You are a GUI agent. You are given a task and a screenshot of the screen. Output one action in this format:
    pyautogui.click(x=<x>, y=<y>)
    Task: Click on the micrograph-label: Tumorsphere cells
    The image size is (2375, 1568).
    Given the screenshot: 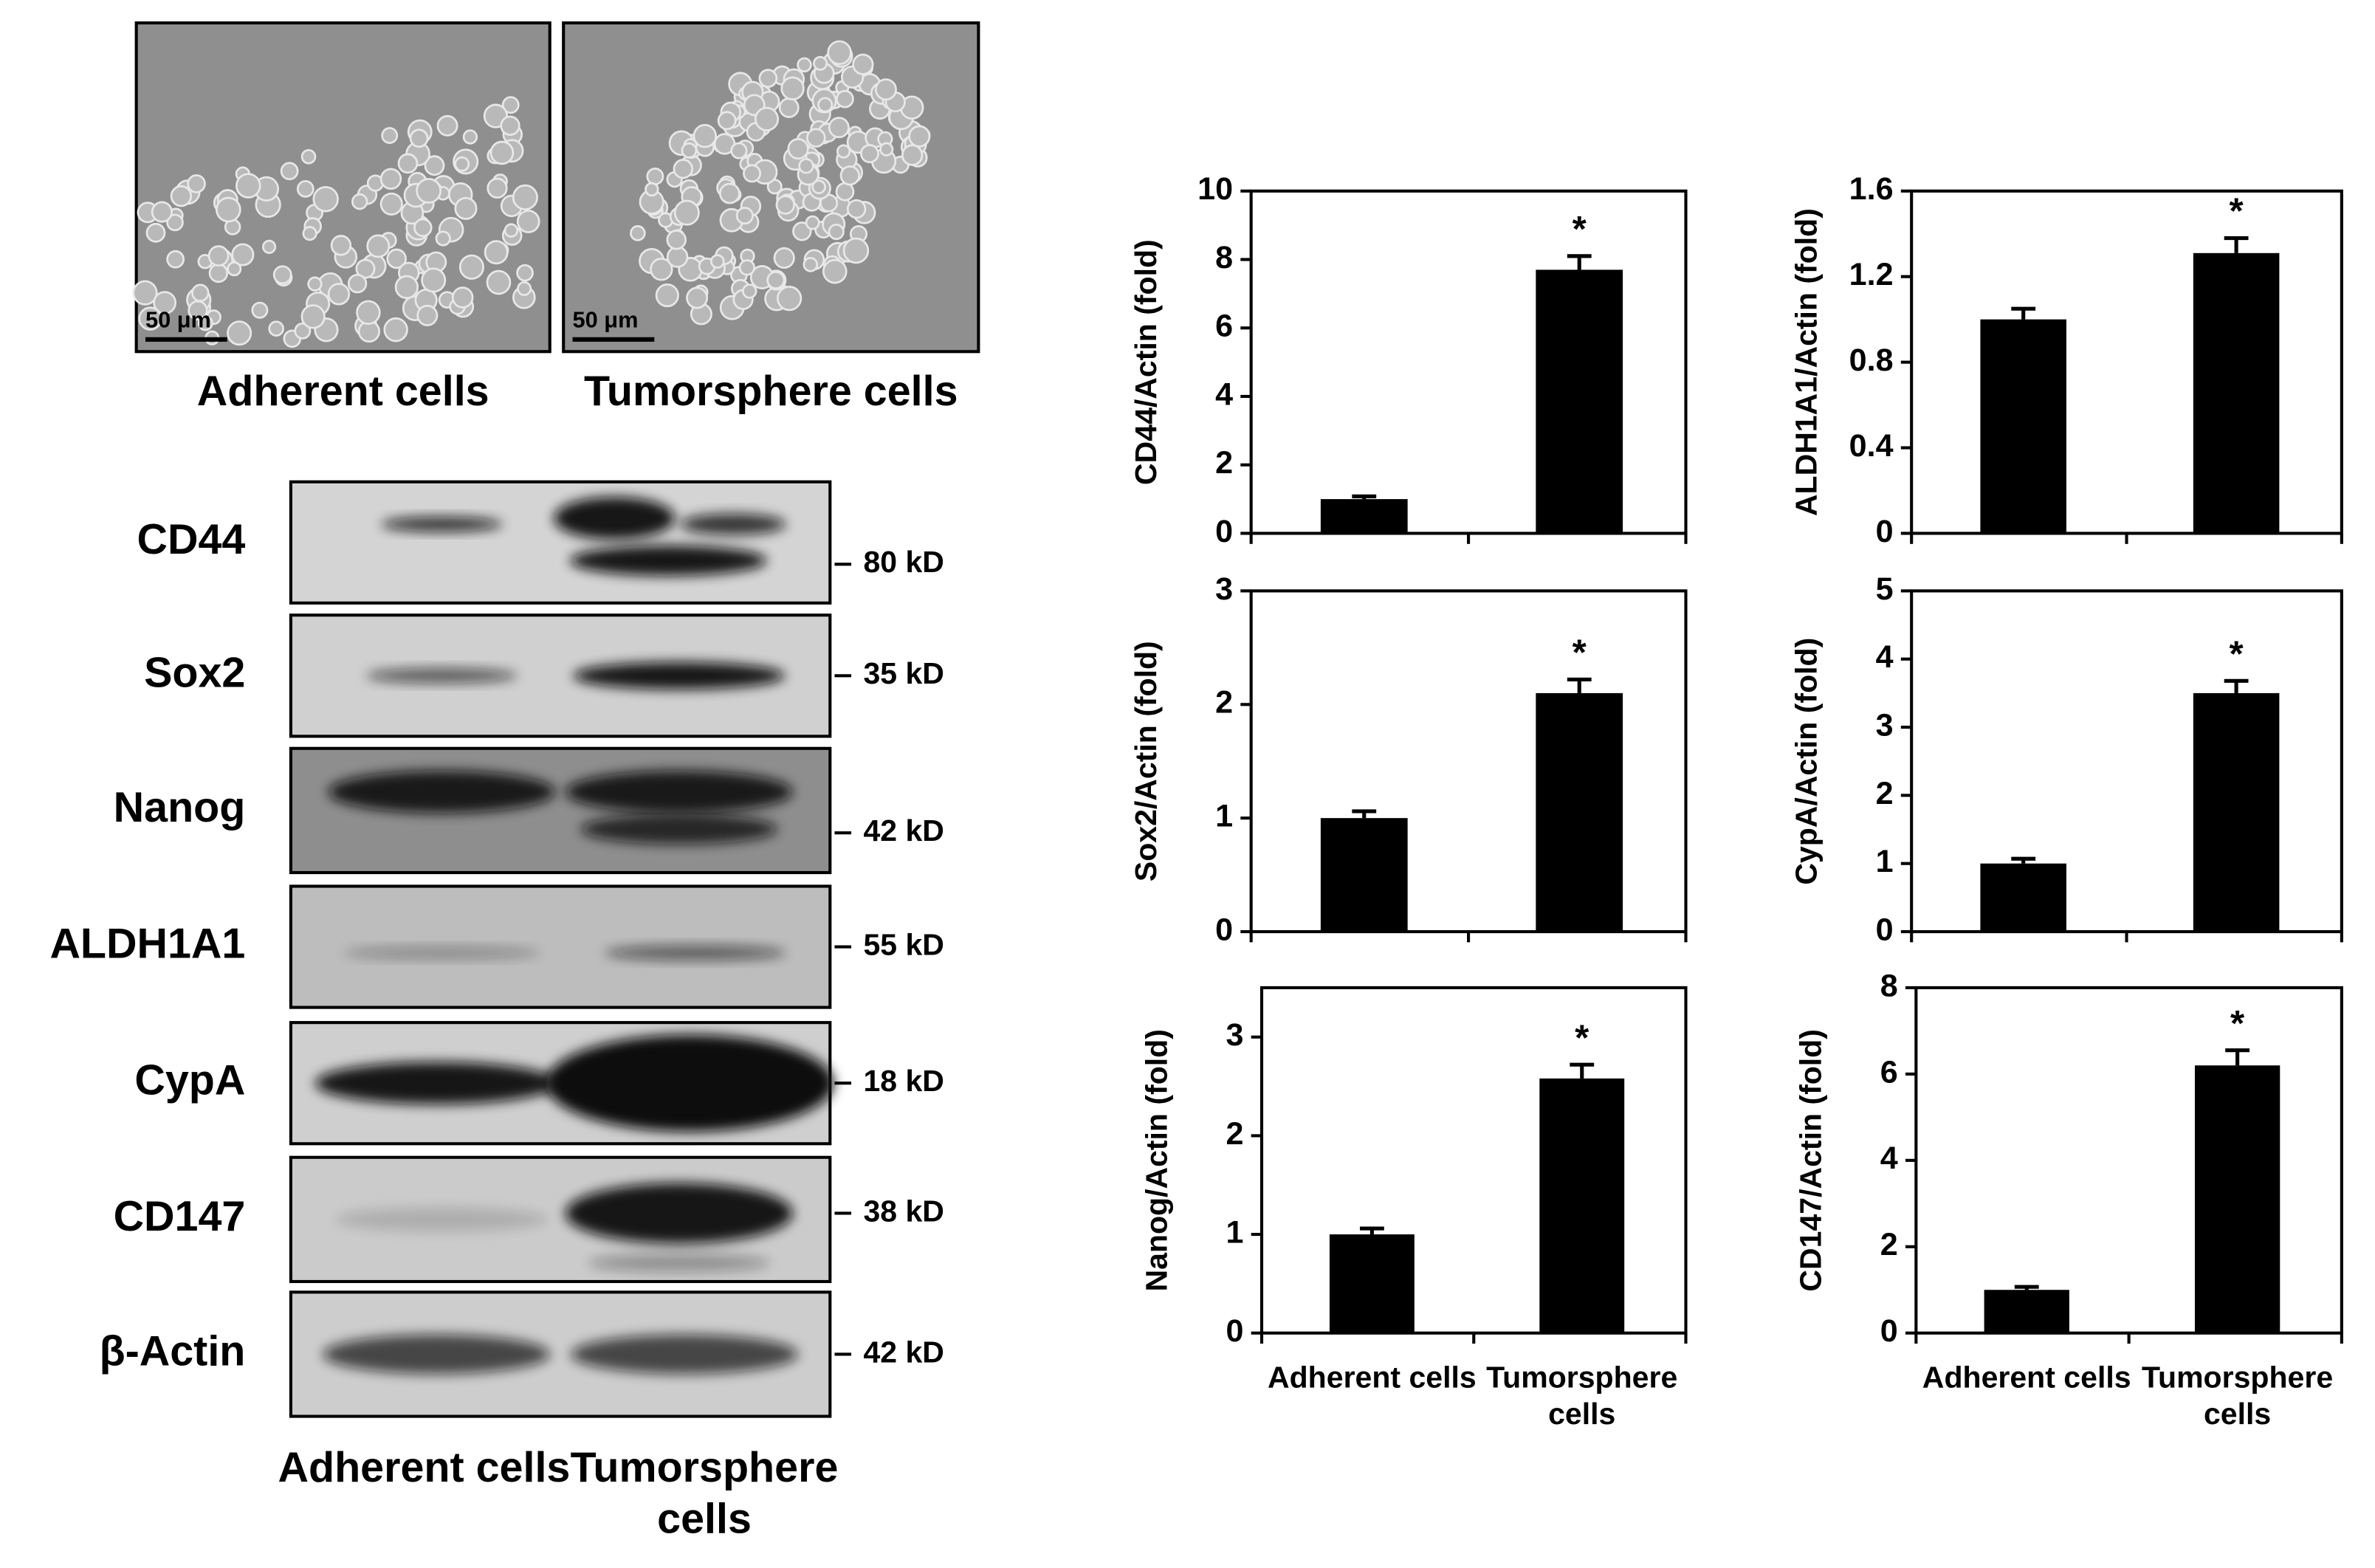 What is the action you would take?
    pyautogui.click(x=771, y=391)
    